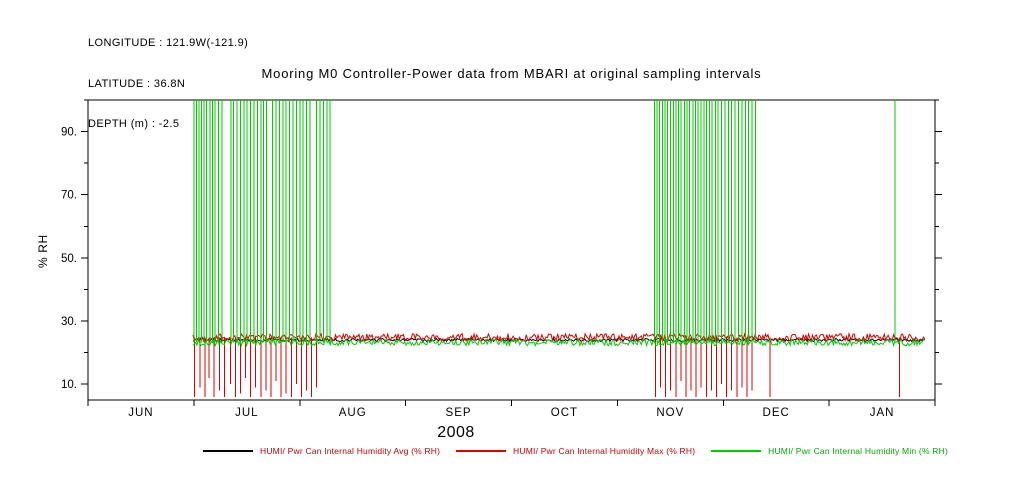  Describe the element at coordinates (353, 413) in the screenshot. I see `svg-text: AUG` at that location.